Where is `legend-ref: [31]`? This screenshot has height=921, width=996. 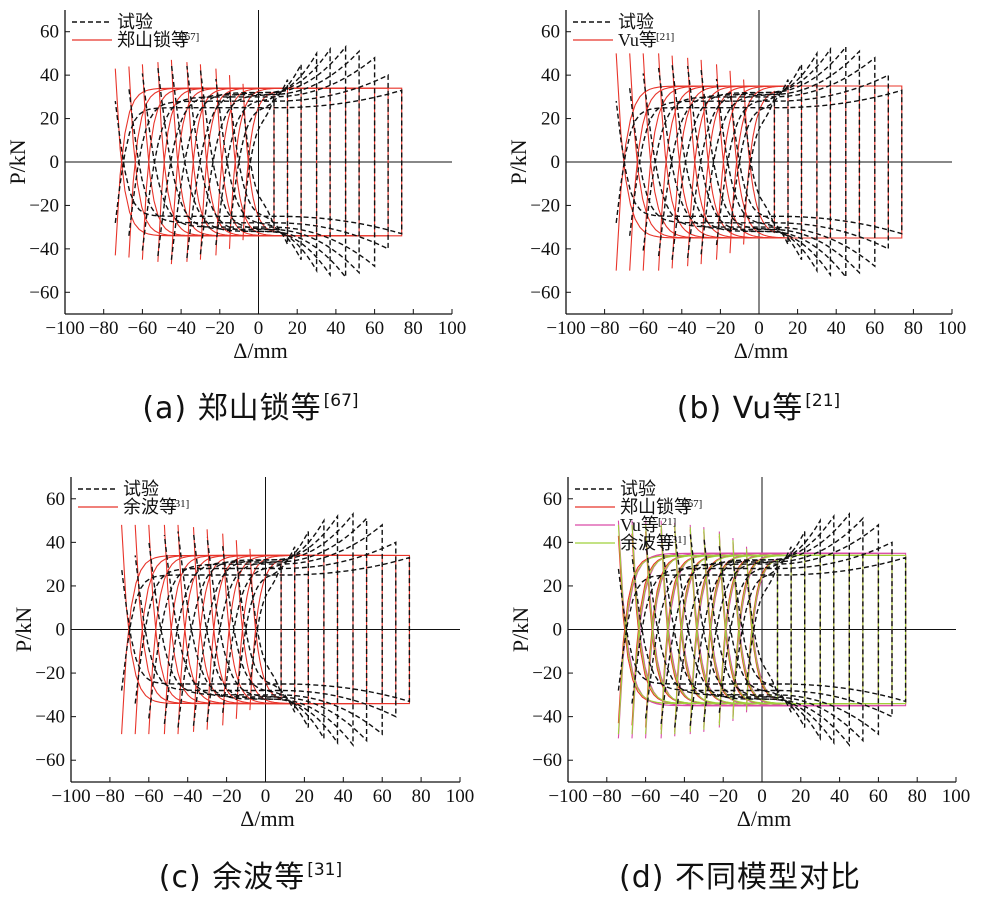
legend-ref: [31] is located at coordinates (677, 540).